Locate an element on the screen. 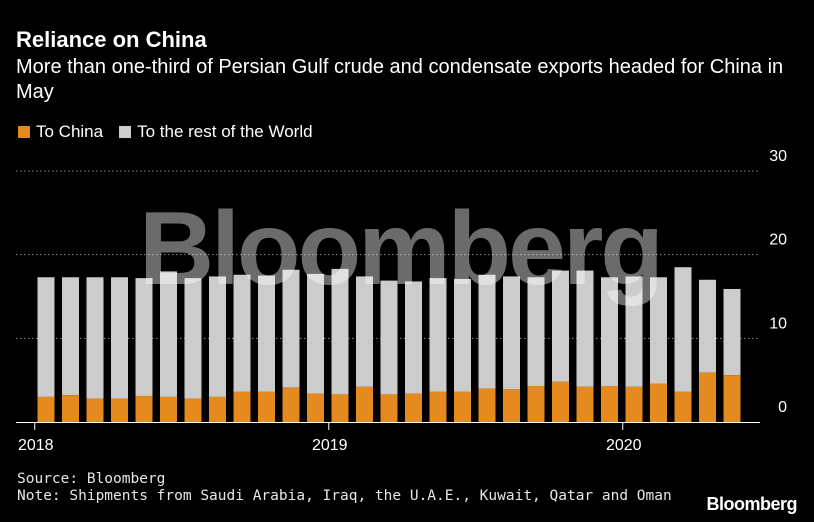 The image size is (814, 522). bloomberg-logo: Bloomberg is located at coordinates (751, 504).